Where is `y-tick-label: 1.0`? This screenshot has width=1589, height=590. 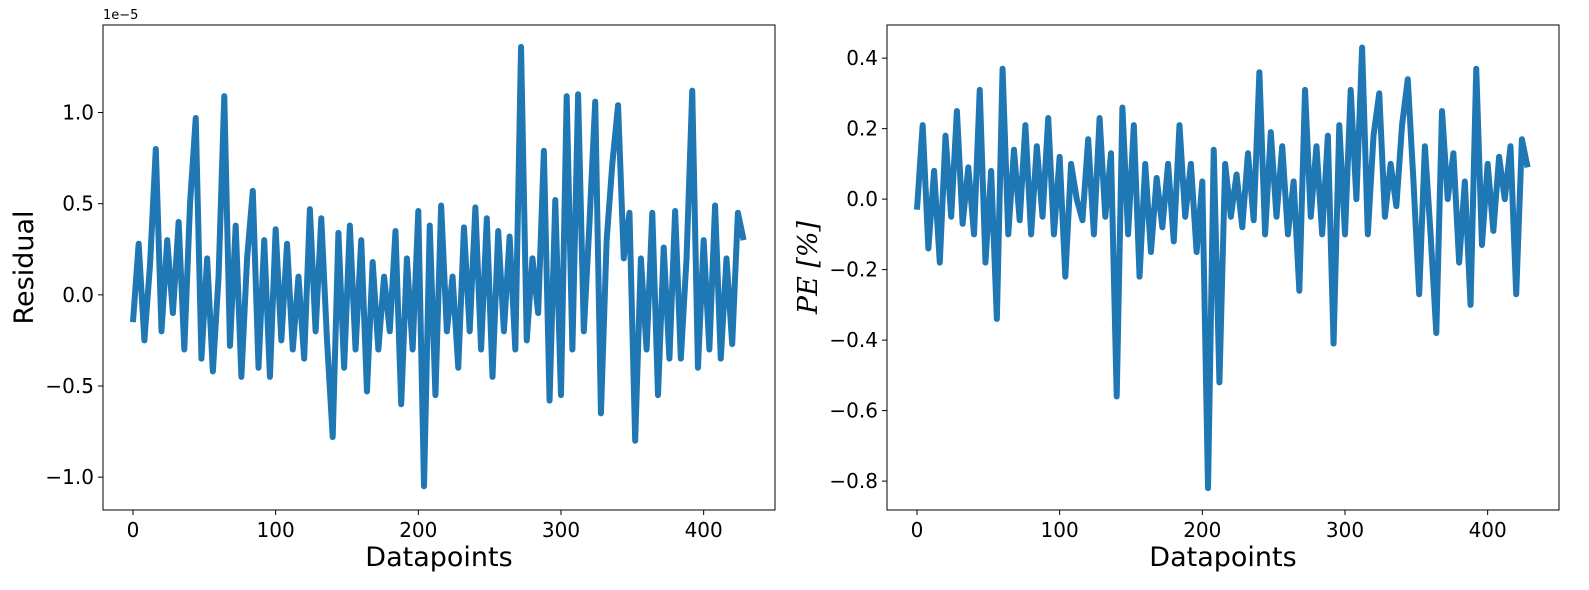 y-tick-label: 1.0 is located at coordinates (78, 113).